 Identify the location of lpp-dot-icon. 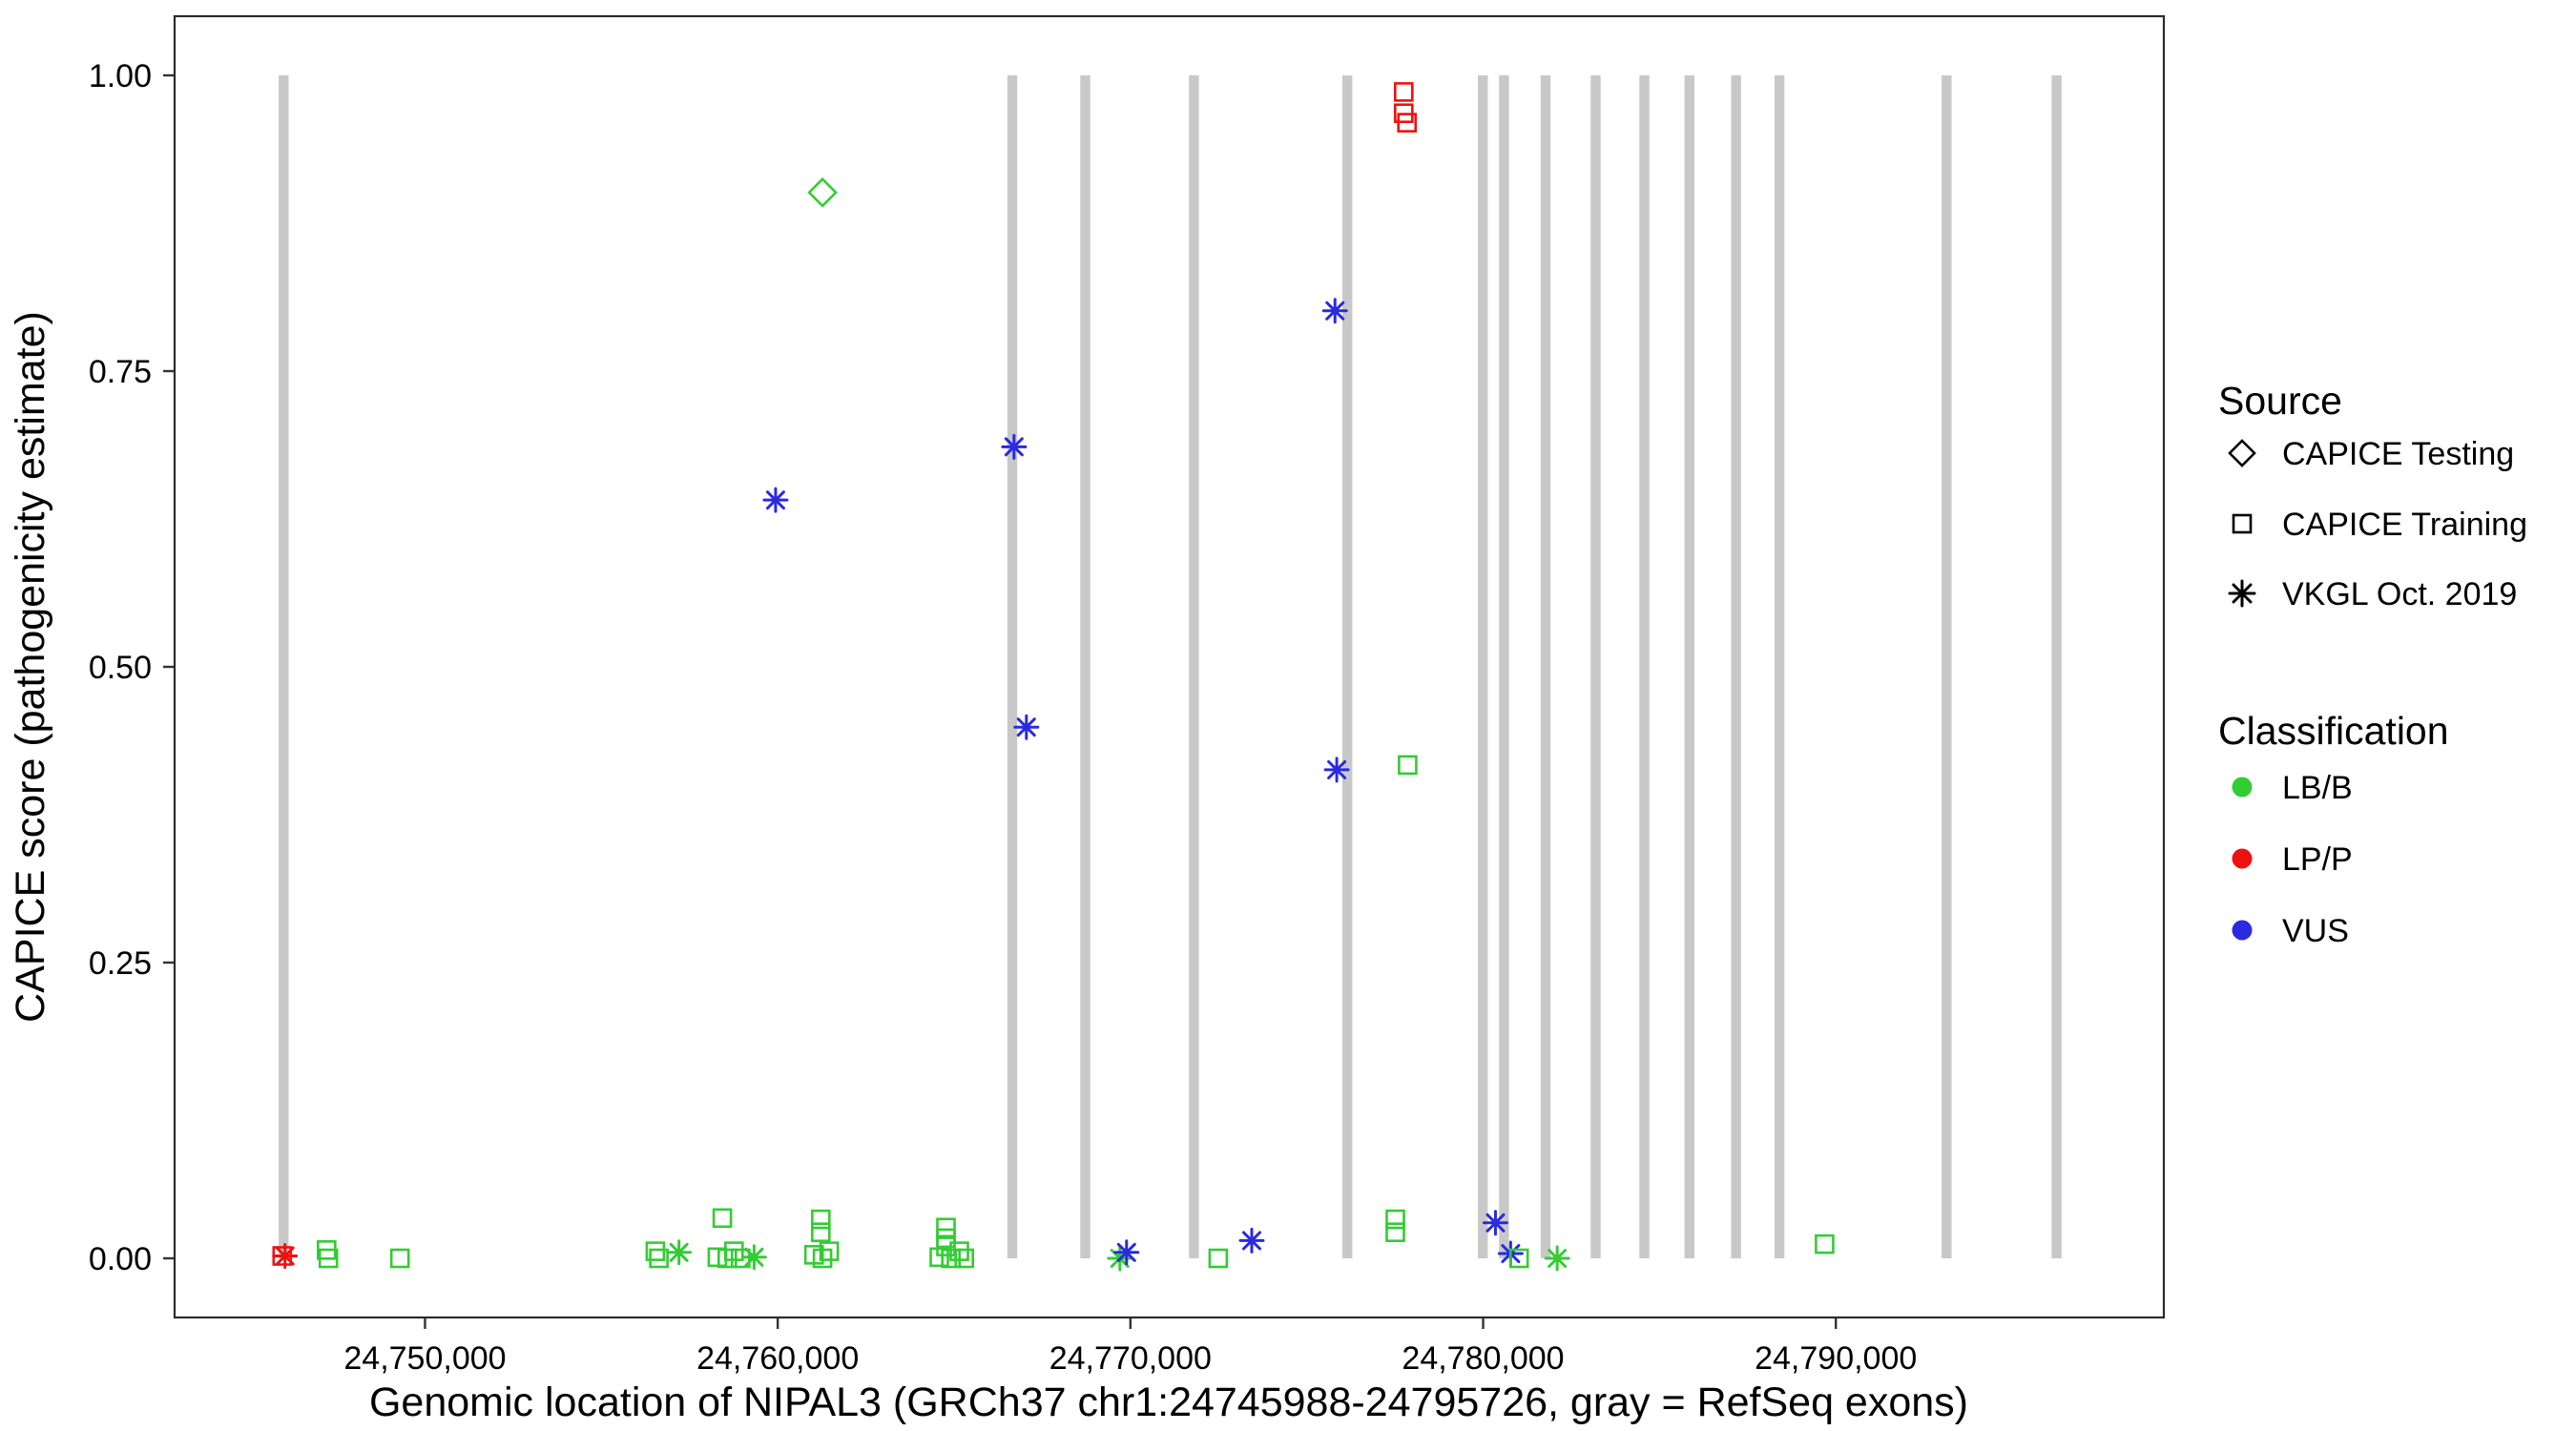
(2242, 859).